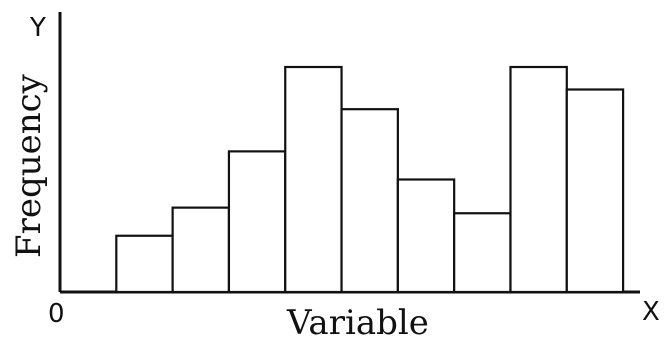 The height and width of the screenshot is (341, 664). I want to click on y-axis-end-label: Y, so click(37, 28).